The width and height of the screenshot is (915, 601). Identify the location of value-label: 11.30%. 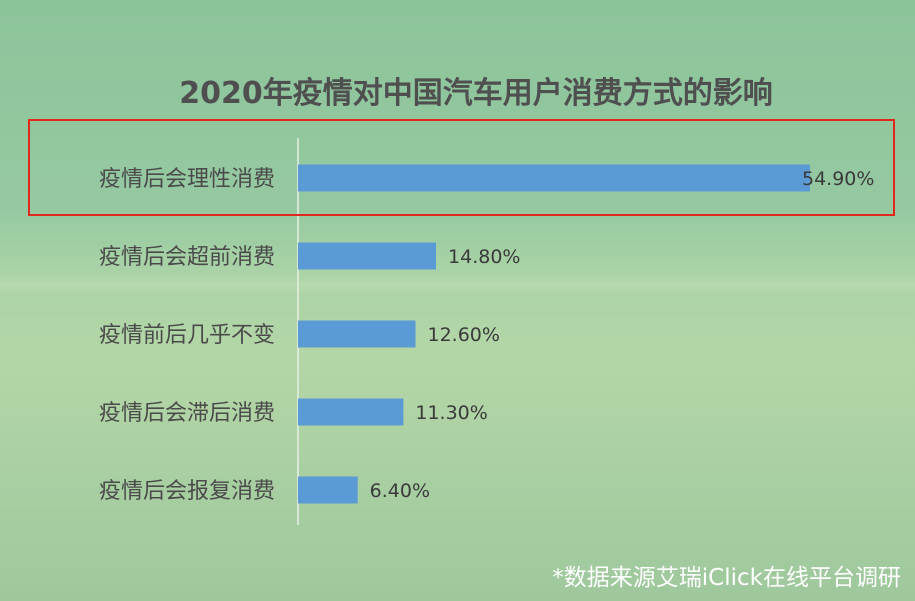
(451, 413).